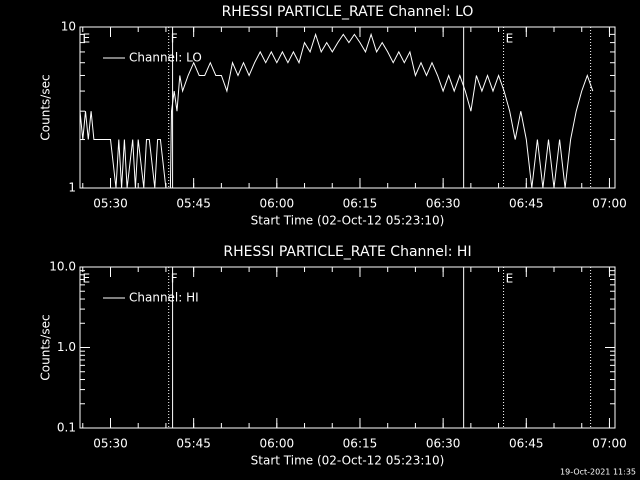 The height and width of the screenshot is (480, 640). I want to click on chart-title: RHESSI PARTICLE_RATE Channel: LO, so click(348, 12).